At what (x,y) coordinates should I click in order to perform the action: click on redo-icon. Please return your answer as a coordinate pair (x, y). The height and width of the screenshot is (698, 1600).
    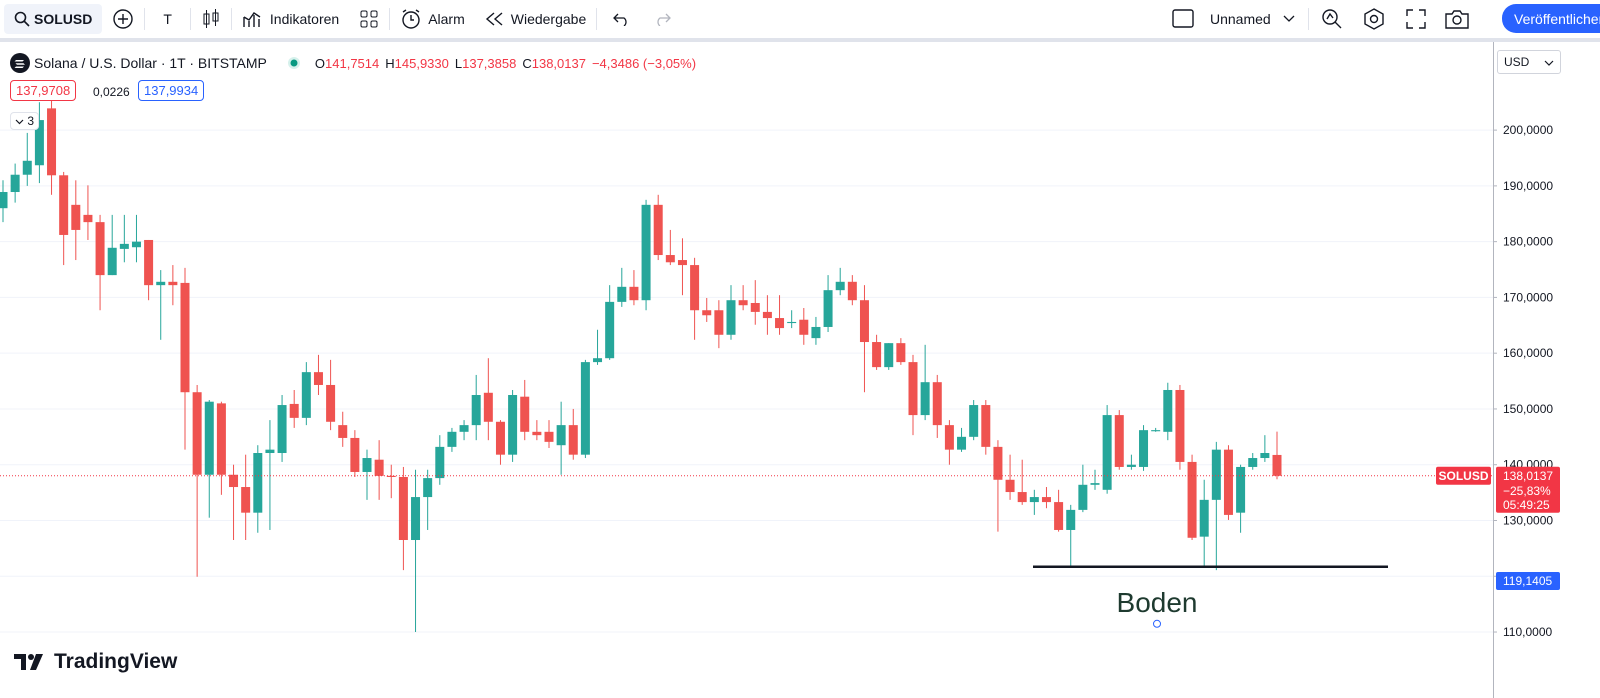
    Looking at the image, I should click on (664, 19).